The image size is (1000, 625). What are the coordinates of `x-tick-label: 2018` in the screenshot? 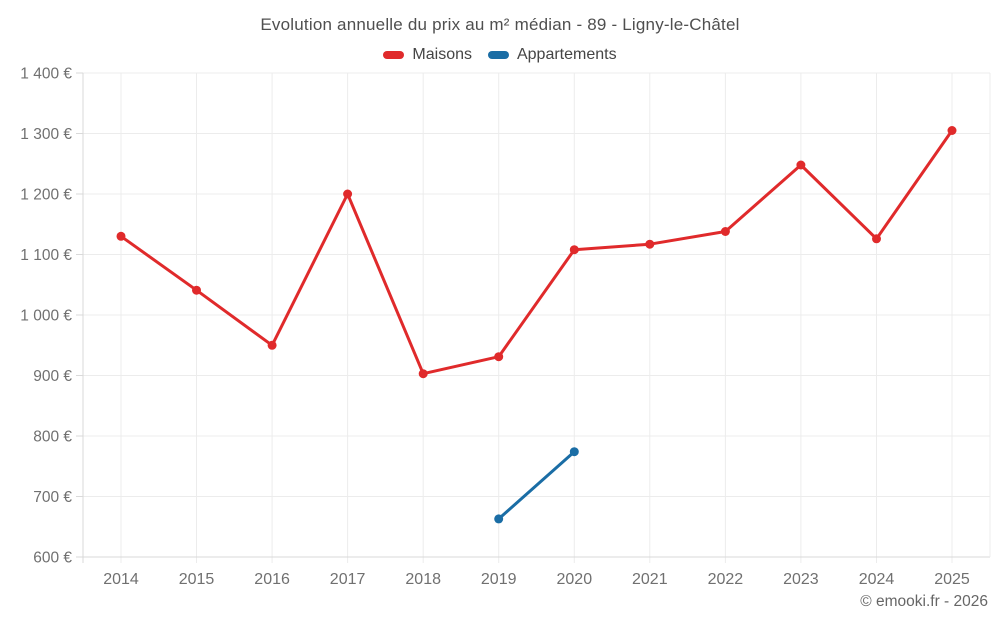 It's located at (423, 579).